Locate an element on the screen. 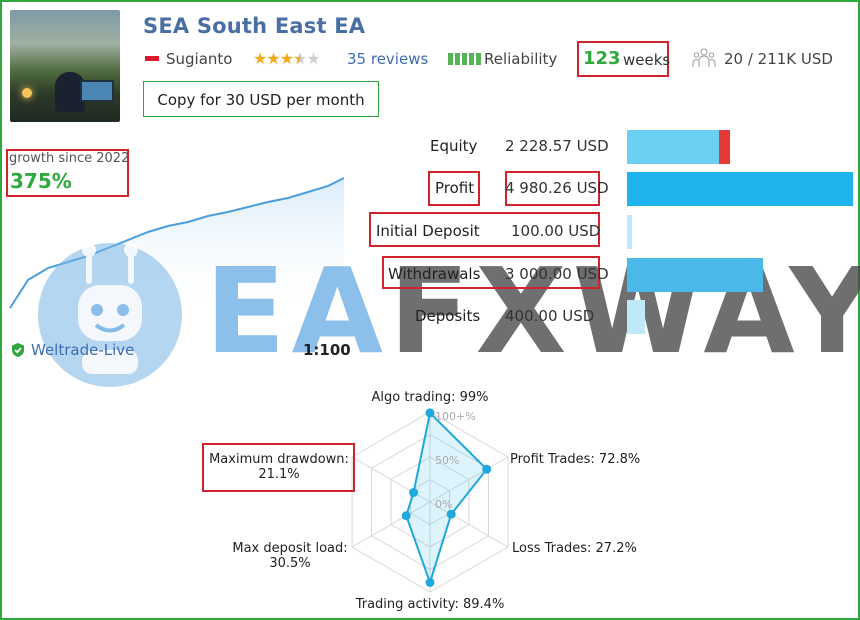 The width and height of the screenshot is (860, 620). stat-value: 2 228.57 USD is located at coordinates (557, 146).